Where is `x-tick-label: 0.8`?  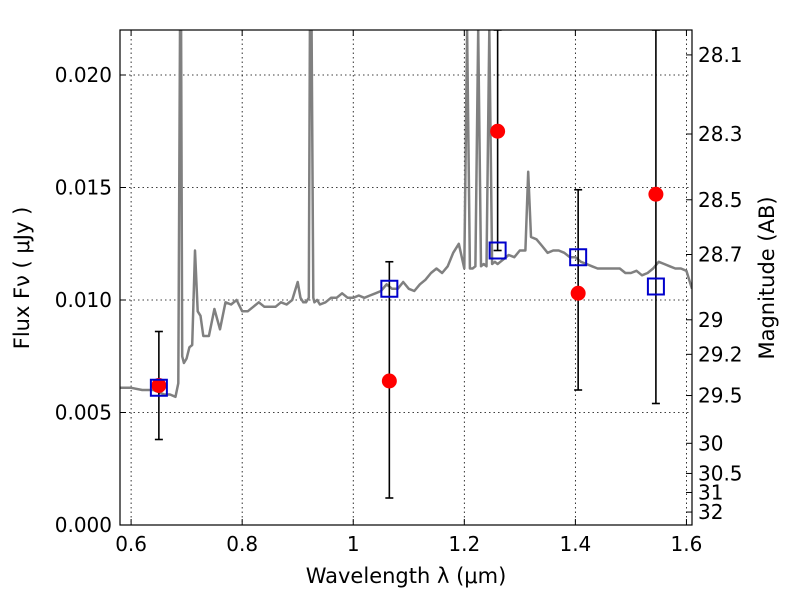
x-tick-label: 0.8 is located at coordinates (242, 544).